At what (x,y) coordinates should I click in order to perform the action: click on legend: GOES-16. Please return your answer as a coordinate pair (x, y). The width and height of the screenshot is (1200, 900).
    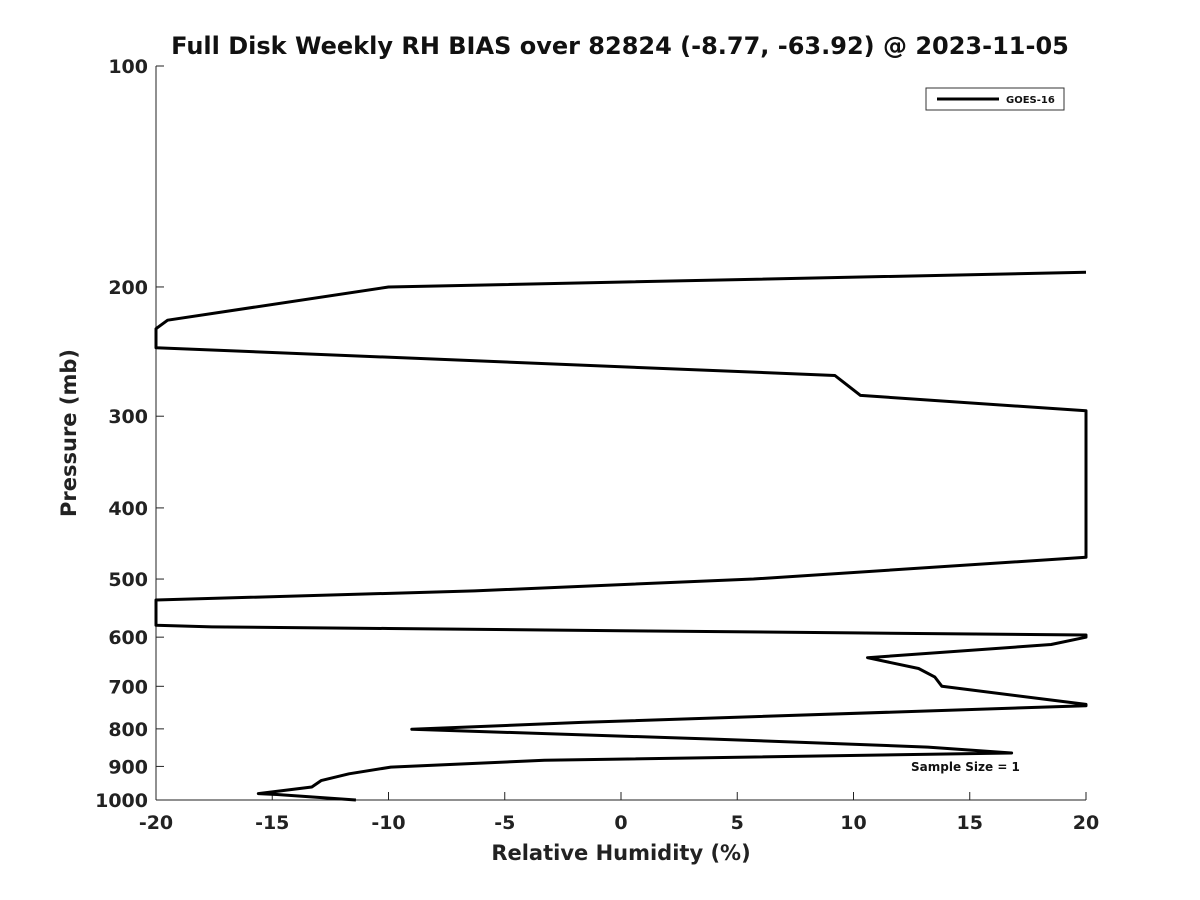
    Looking at the image, I should click on (995, 99).